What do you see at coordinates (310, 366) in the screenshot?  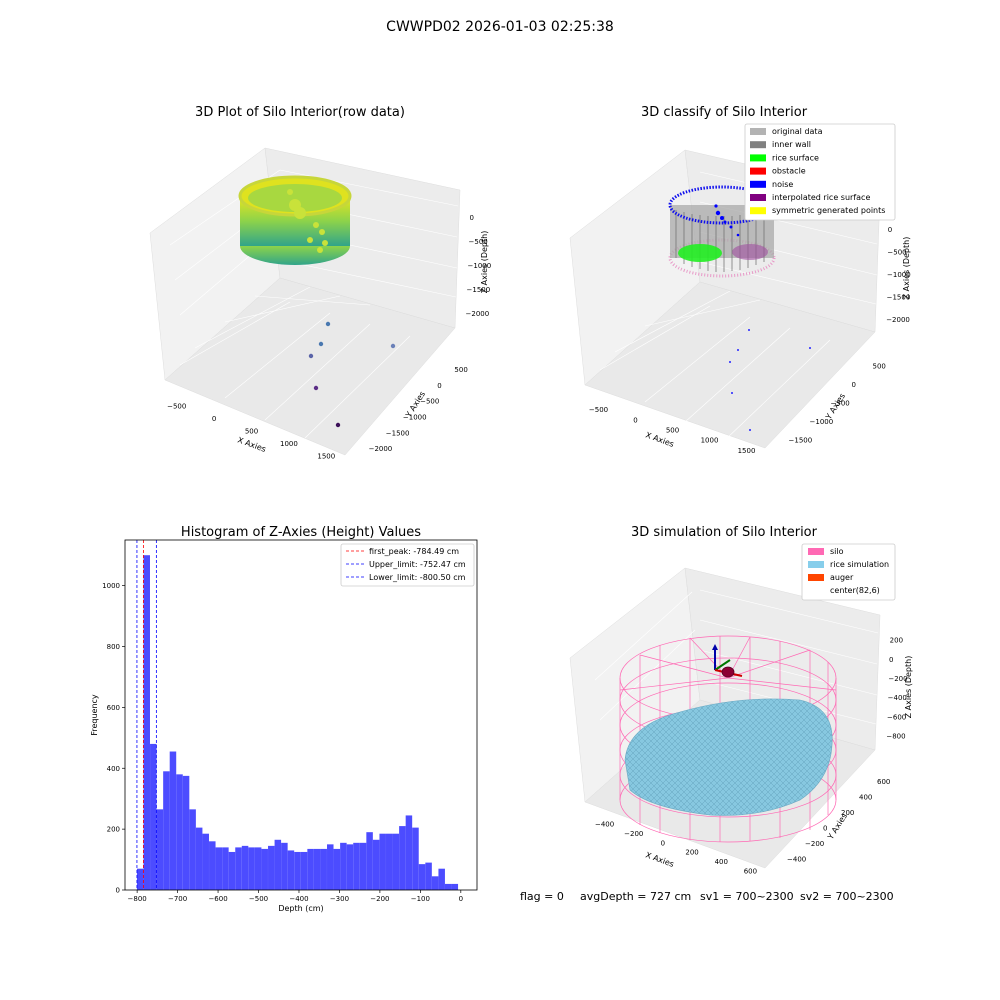 I see `raw-floor-pane` at bounding box center [310, 366].